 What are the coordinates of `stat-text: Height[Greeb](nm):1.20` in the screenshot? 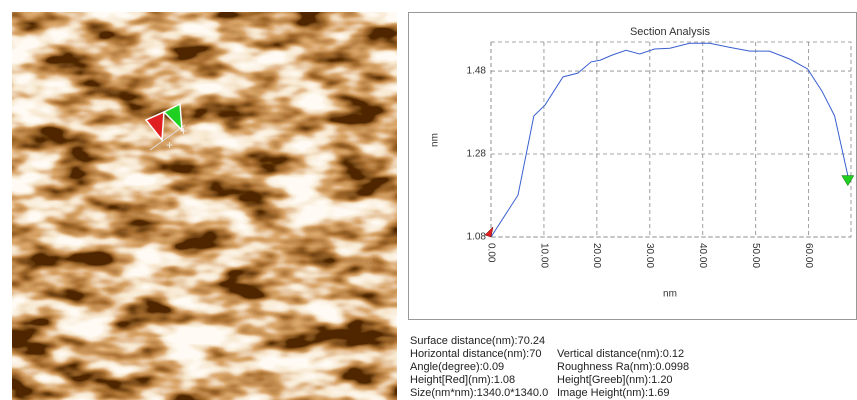 It's located at (615, 380).